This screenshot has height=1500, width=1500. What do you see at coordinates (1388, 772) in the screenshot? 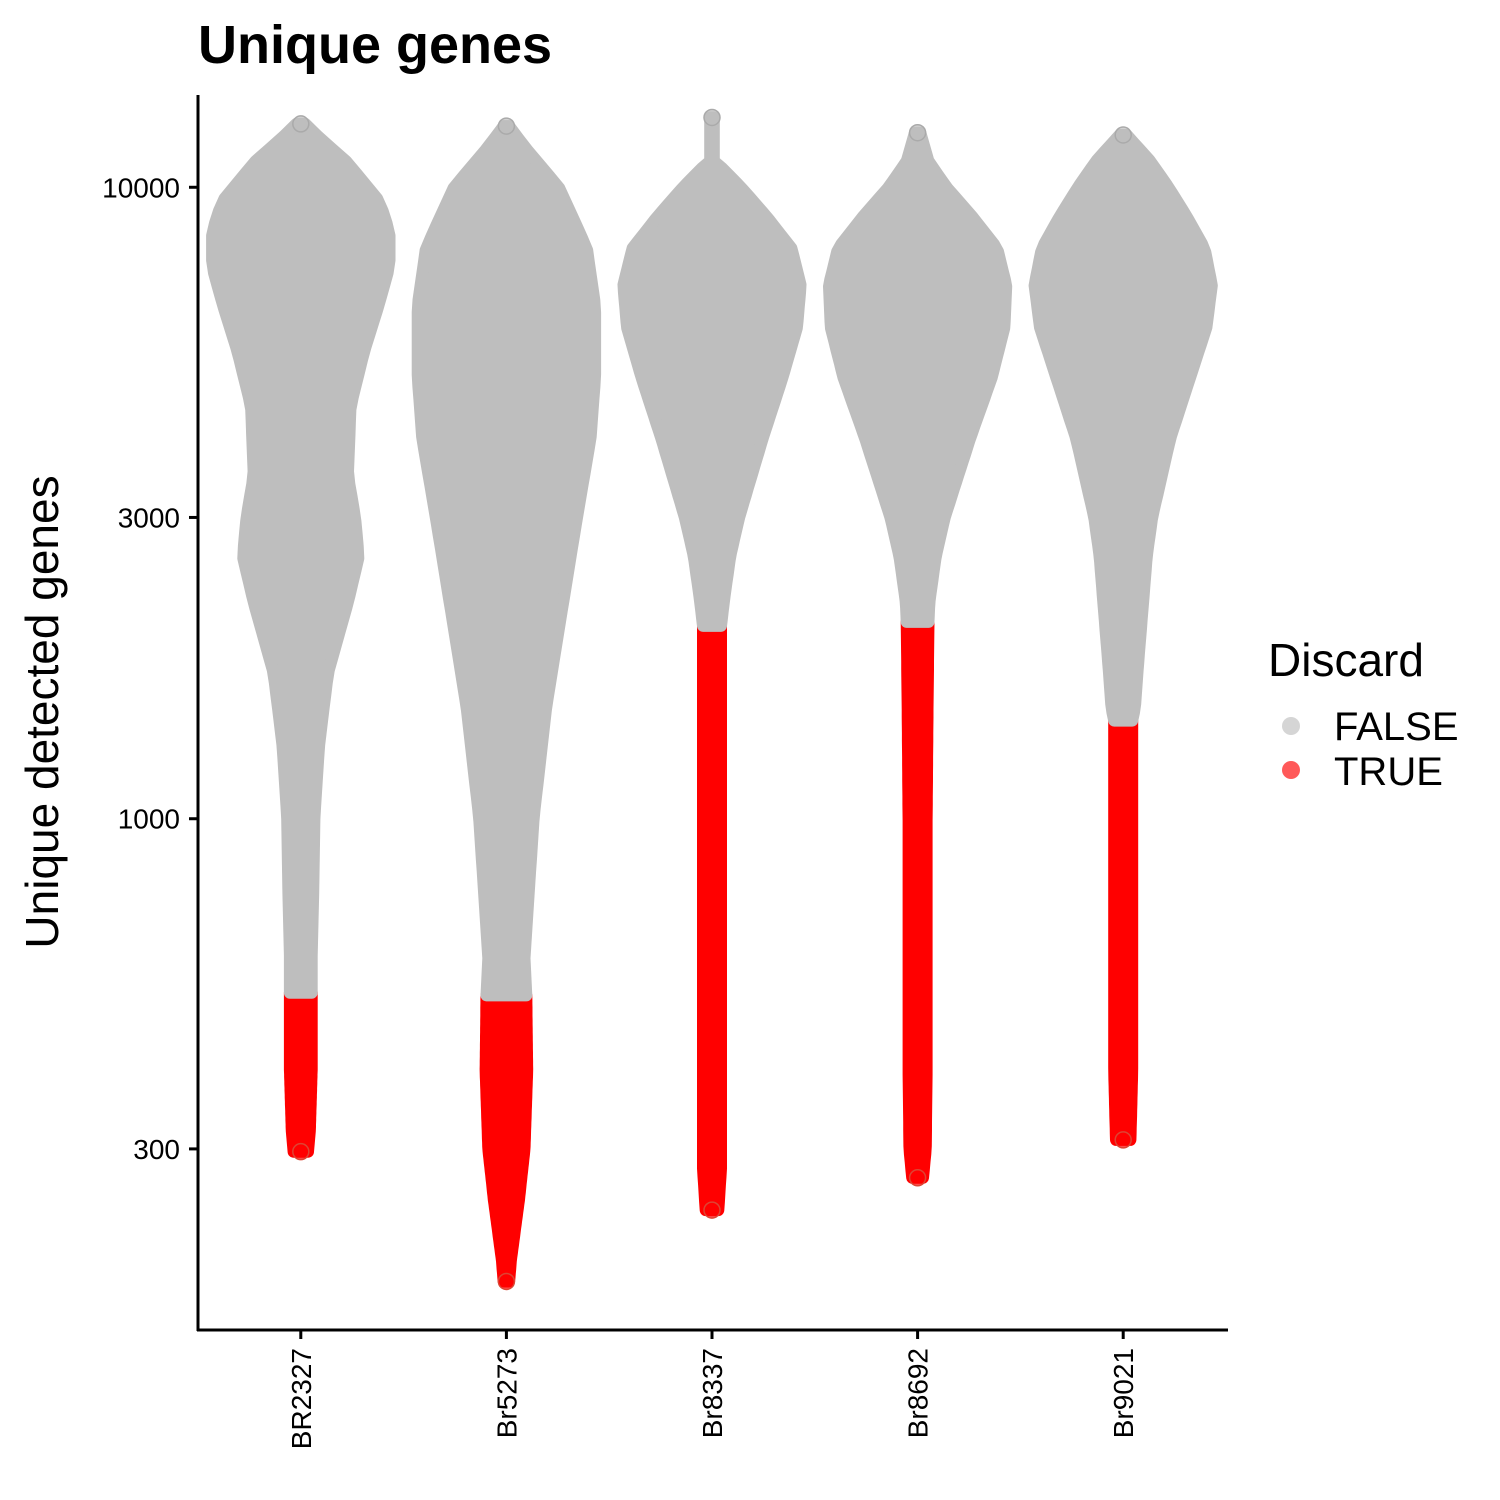
I see `legend-label-true: TRUE` at bounding box center [1388, 772].